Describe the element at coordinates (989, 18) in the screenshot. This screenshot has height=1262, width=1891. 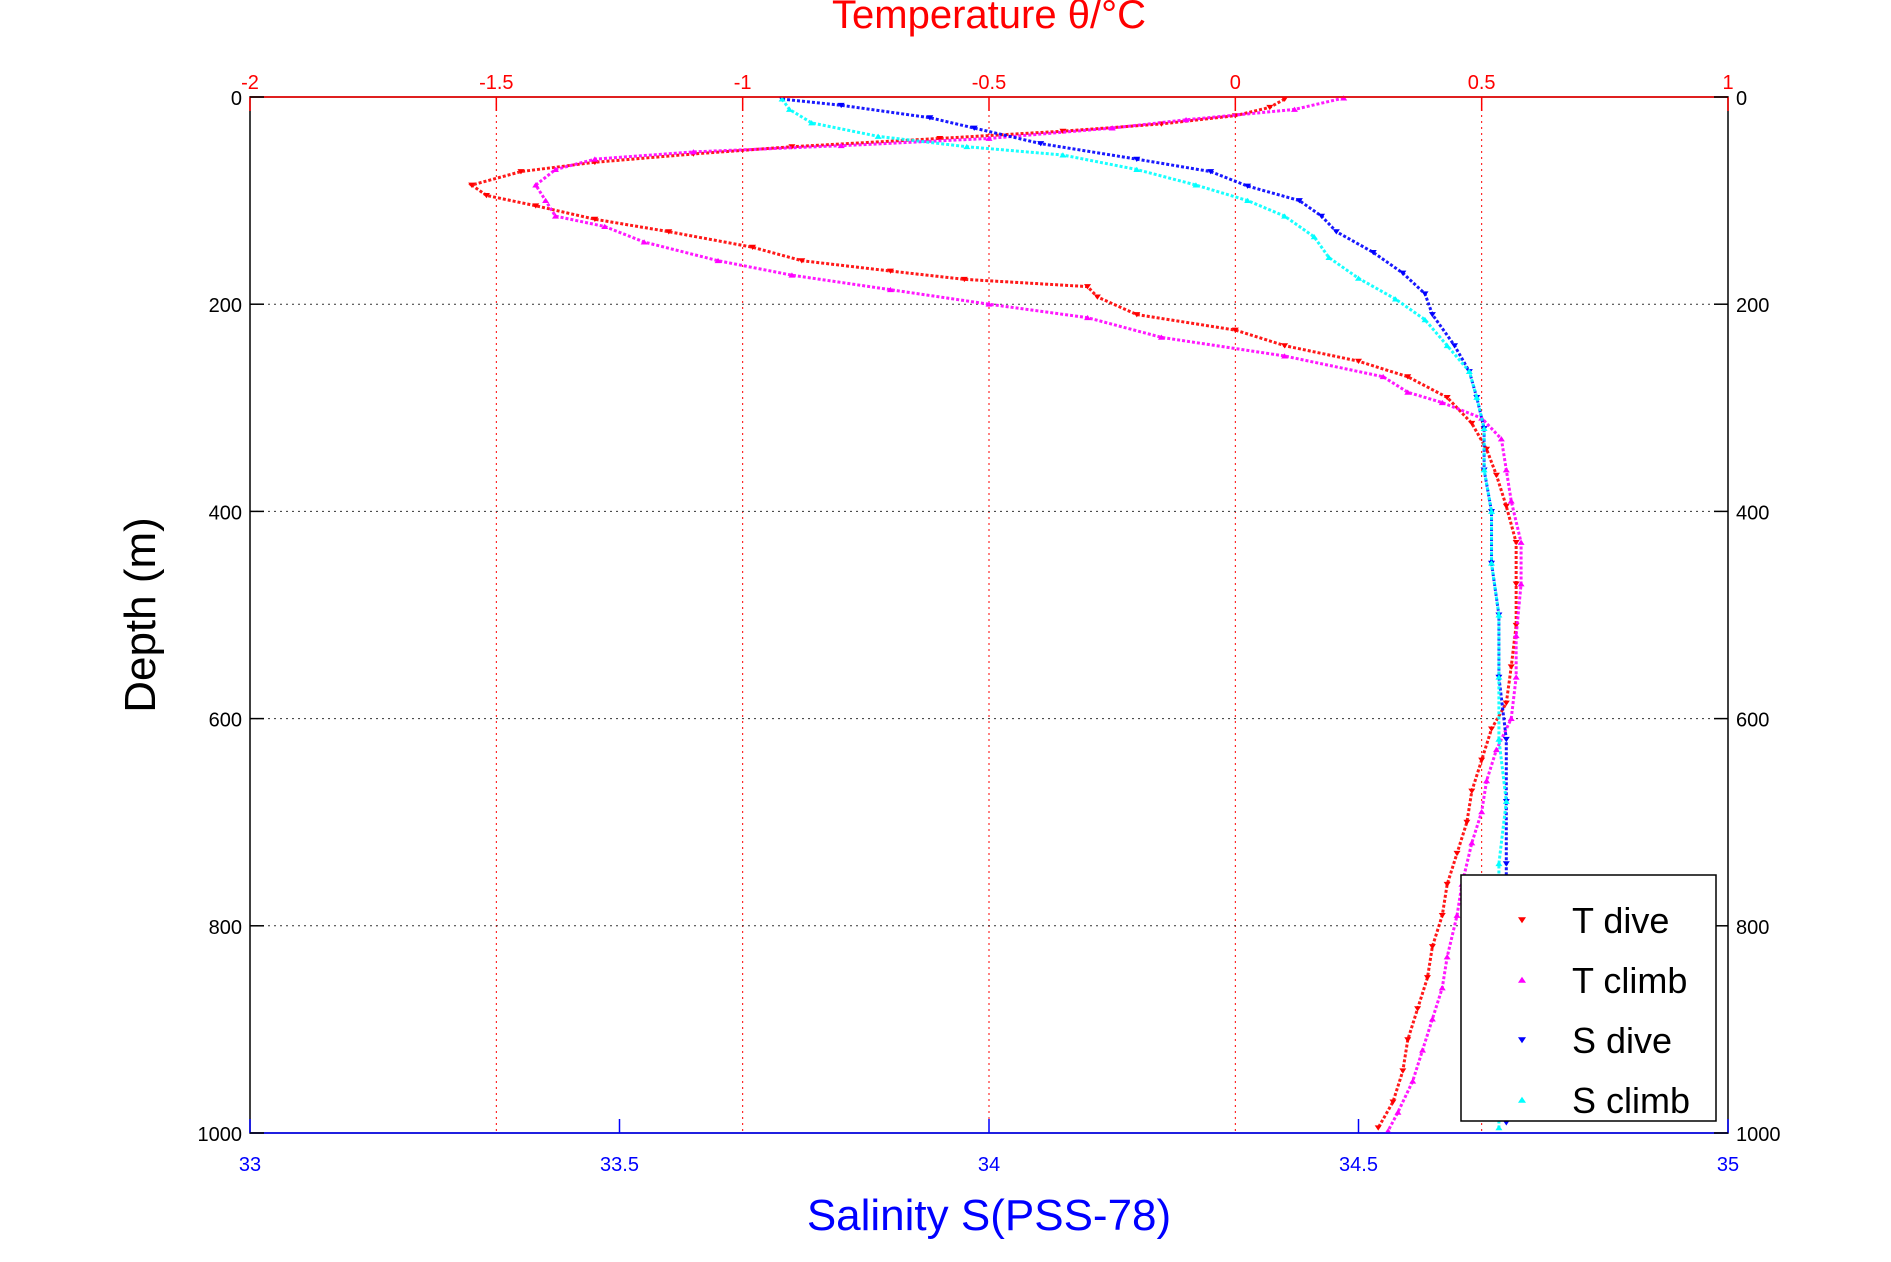
I see `chart-title: Temperature θ/°C` at that location.